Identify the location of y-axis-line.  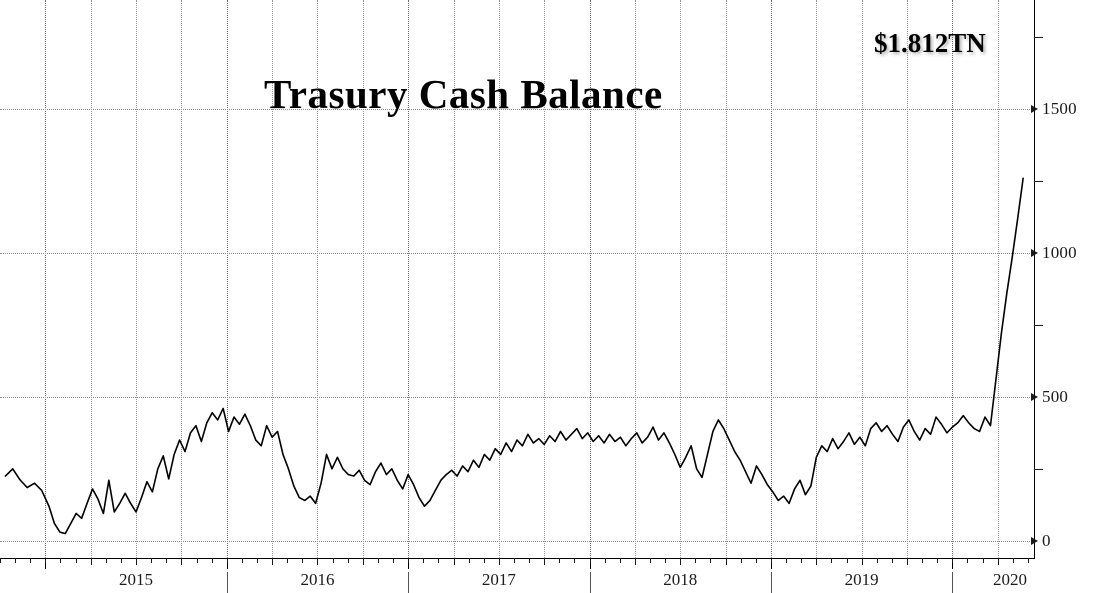
(1034, 279).